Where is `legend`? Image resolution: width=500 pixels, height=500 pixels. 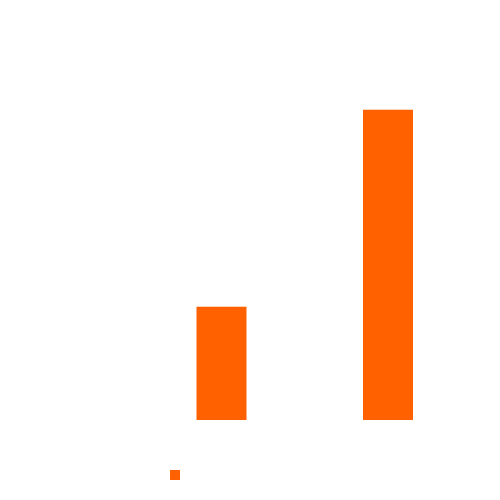 legend is located at coordinates (178, 475).